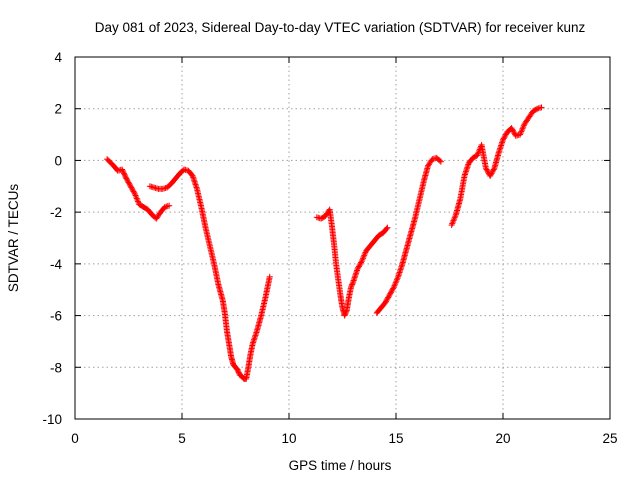  What do you see at coordinates (609, 438) in the screenshot?
I see `x-tick-label: 25` at bounding box center [609, 438].